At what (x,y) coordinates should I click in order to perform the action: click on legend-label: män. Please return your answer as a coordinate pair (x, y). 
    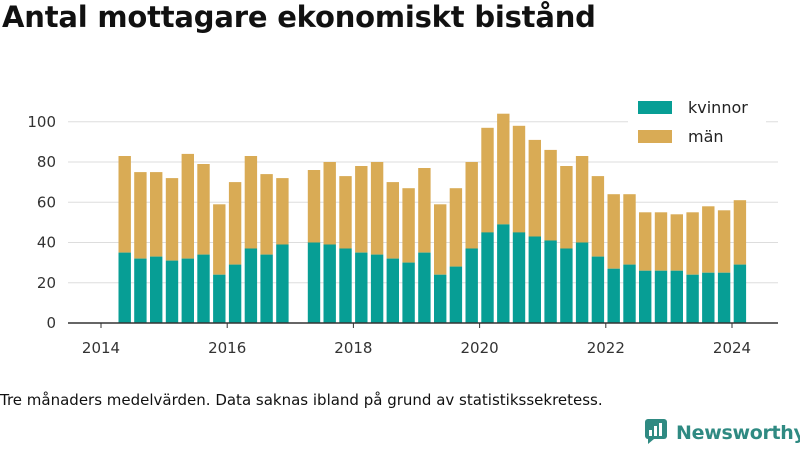
    Looking at the image, I should click on (706, 136).